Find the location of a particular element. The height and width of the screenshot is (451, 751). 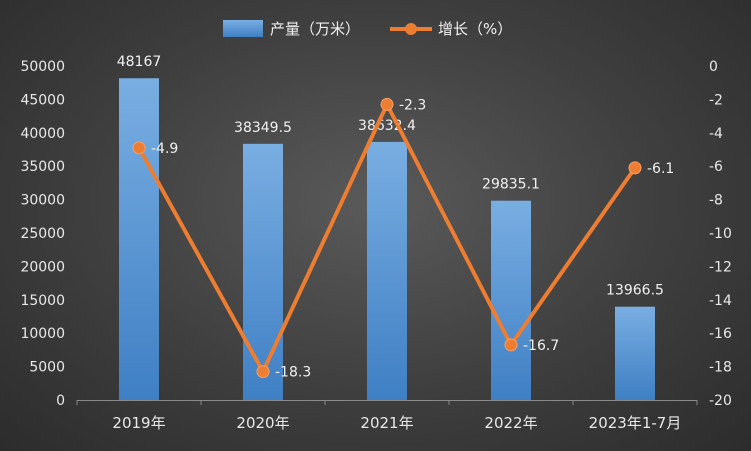

bar-data-label: 29835.1 is located at coordinates (511, 185).